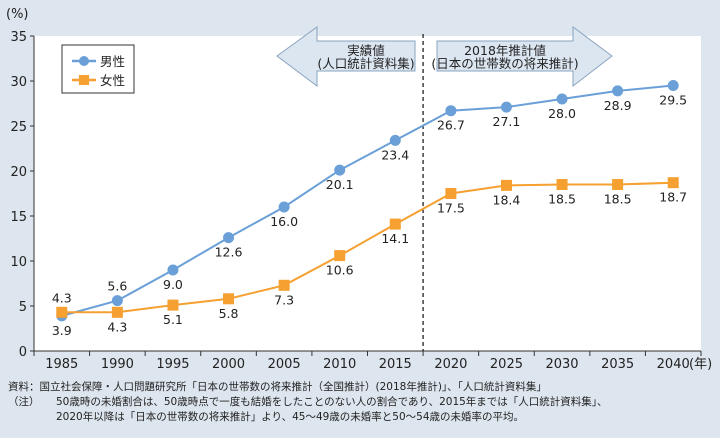 This screenshot has width=720, height=438. I want to click on data-label: 29.5, so click(673, 100).